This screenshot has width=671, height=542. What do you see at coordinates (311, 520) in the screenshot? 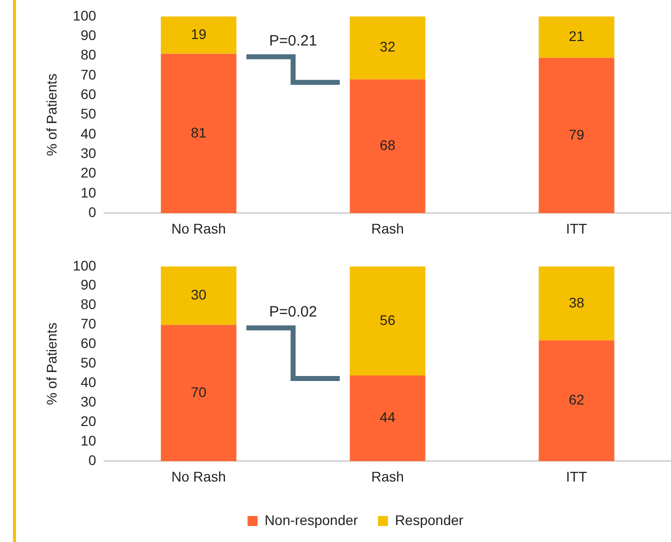
I see `legend-label: Non-responder` at bounding box center [311, 520].